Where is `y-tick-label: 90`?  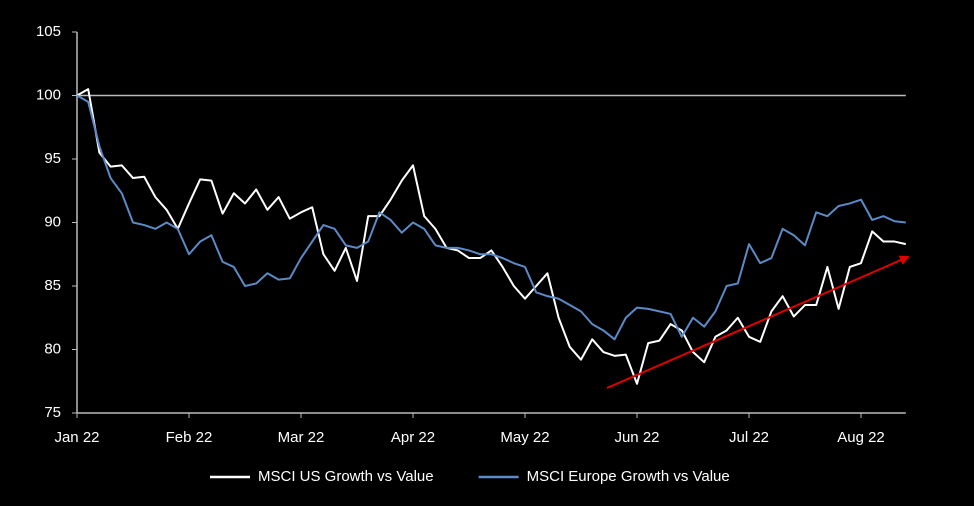
y-tick-label: 90 is located at coordinates (52, 221).